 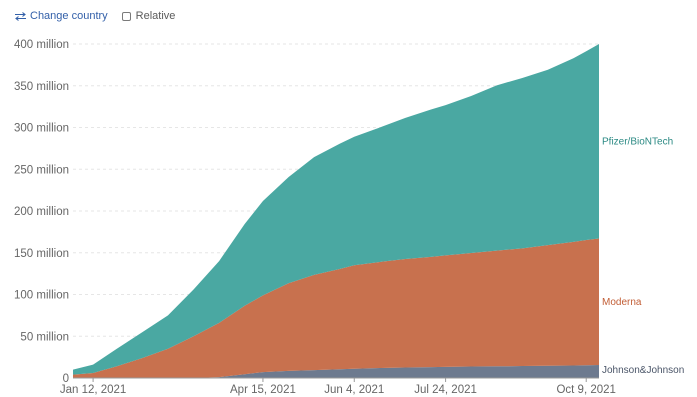 What do you see at coordinates (622, 302) in the screenshot?
I see `series-label-moderna: Moderna` at bounding box center [622, 302].